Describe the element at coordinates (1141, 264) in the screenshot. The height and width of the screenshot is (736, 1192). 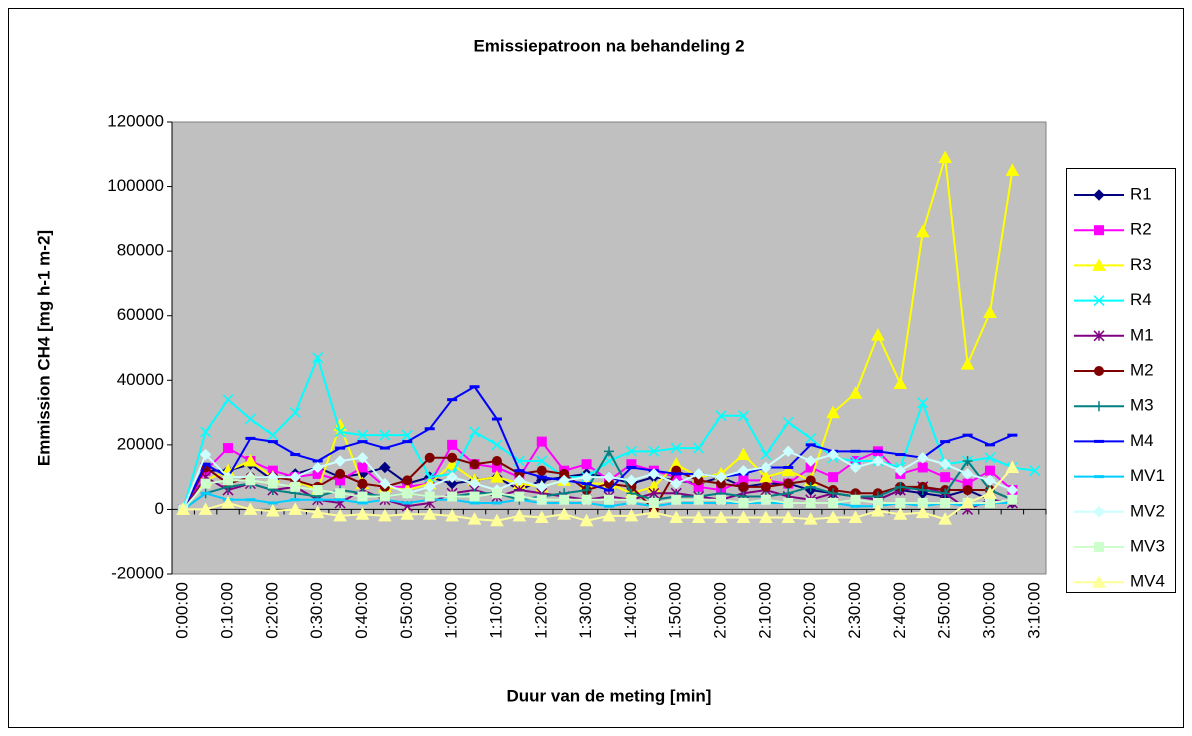
I see `legend-label: R3` at that location.